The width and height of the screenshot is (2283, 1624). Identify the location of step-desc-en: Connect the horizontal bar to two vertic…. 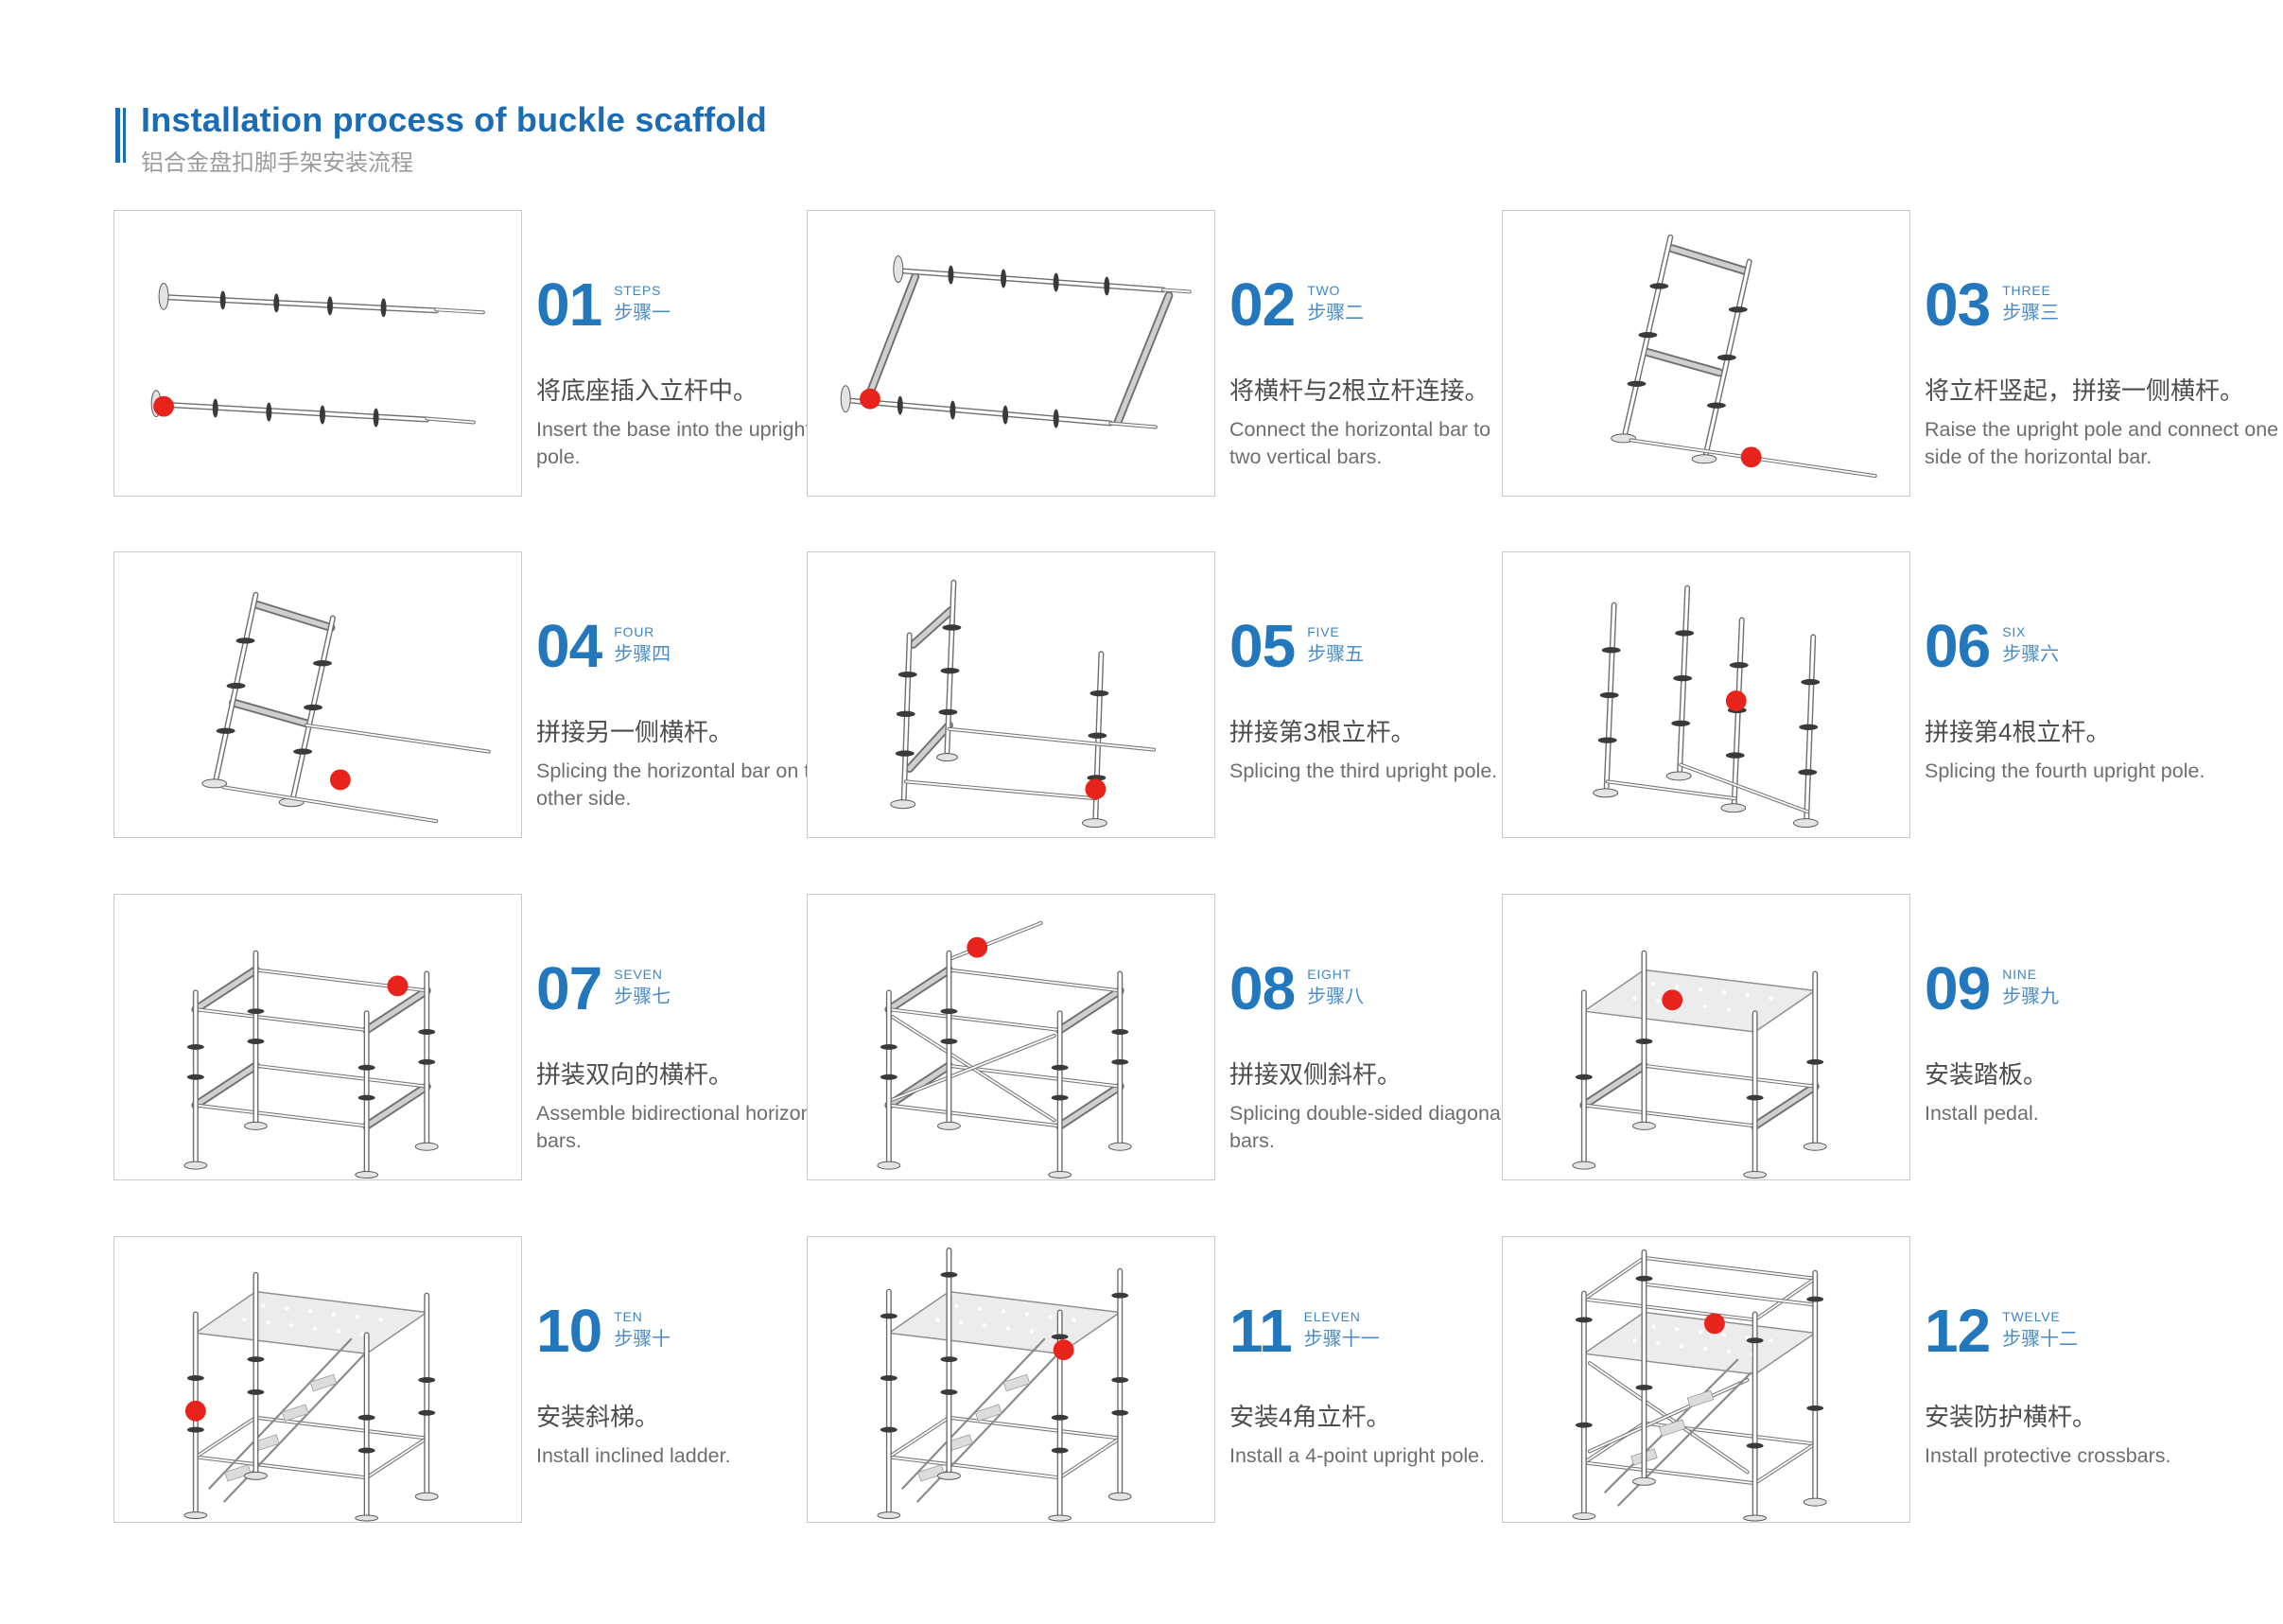
(1360, 443).